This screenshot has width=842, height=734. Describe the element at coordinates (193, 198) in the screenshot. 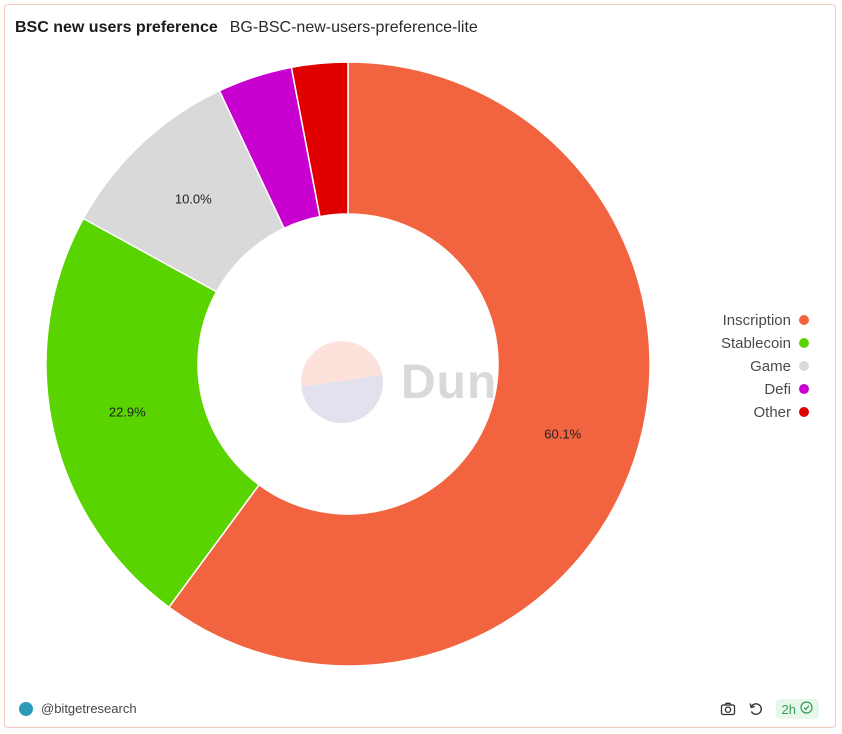

I see `data-label-game: 10.0%` at that location.